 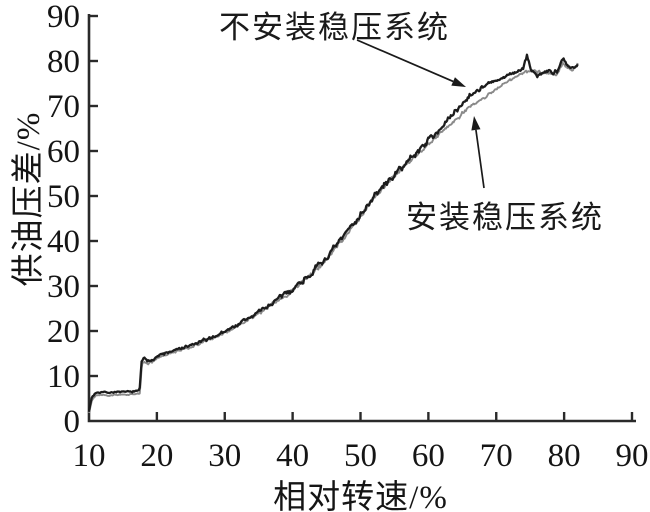 I want to click on x-tick-label: 50, so click(x=360, y=456).